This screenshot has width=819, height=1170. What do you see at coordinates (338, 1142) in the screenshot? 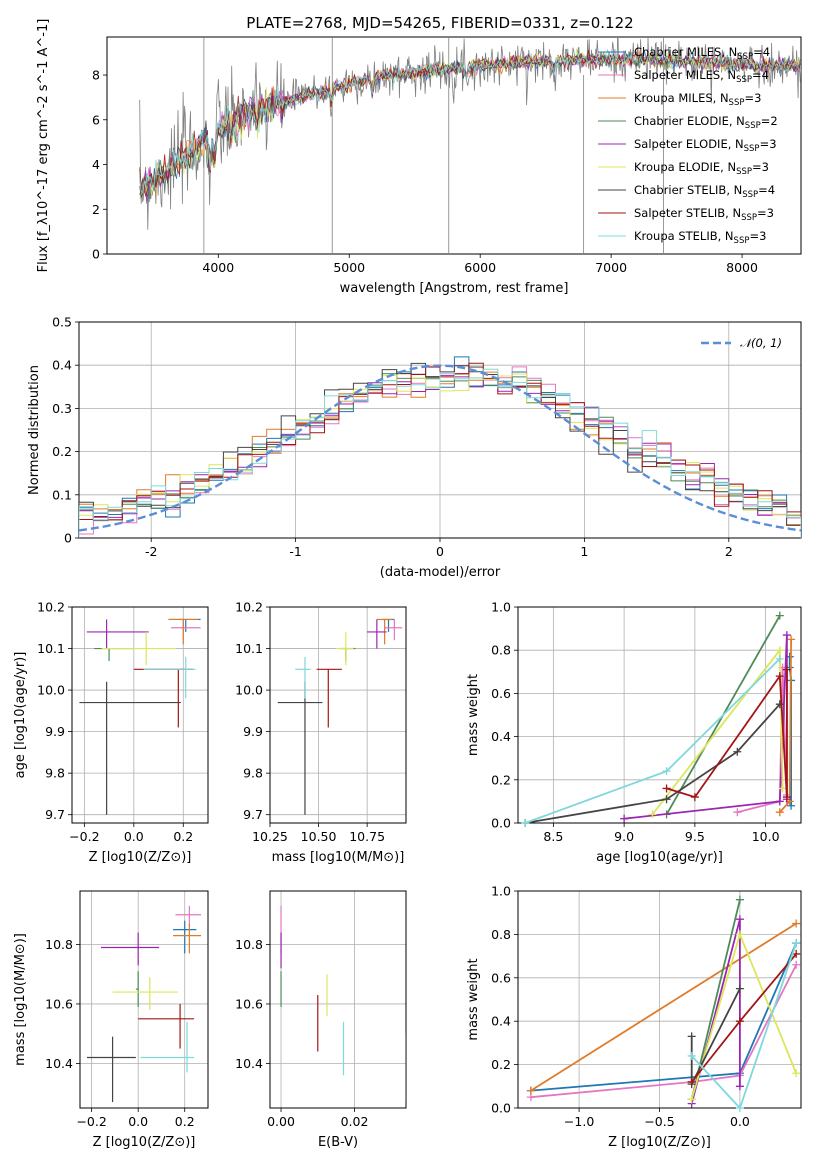
I see `x-axis-label: E(B-V)` at bounding box center [338, 1142].